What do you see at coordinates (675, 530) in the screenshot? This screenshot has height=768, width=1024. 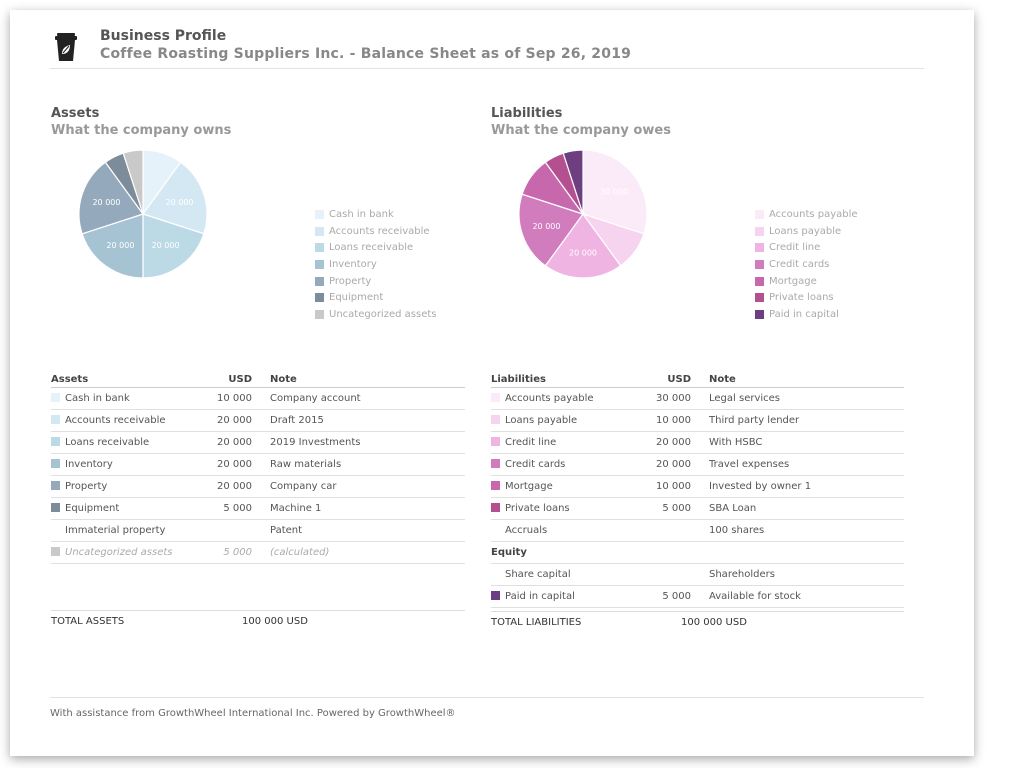 I see `liabilities-row-usd` at bounding box center [675, 530].